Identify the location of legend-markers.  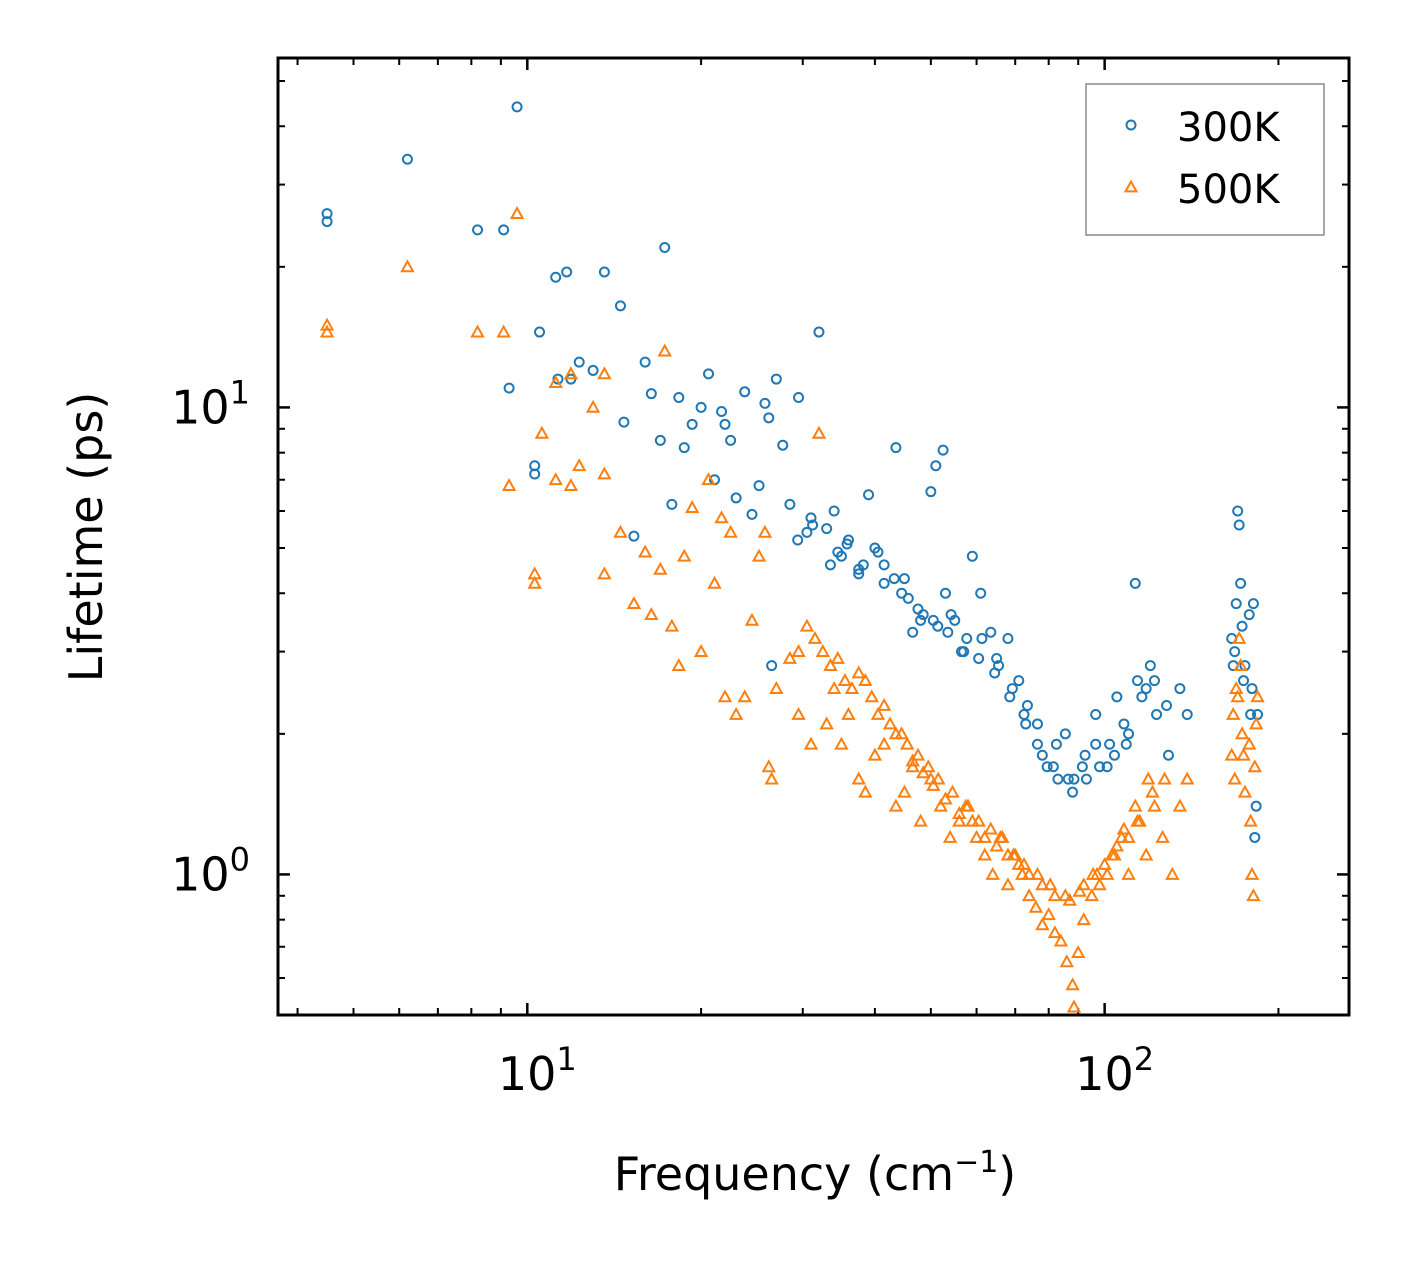
(1131, 156).